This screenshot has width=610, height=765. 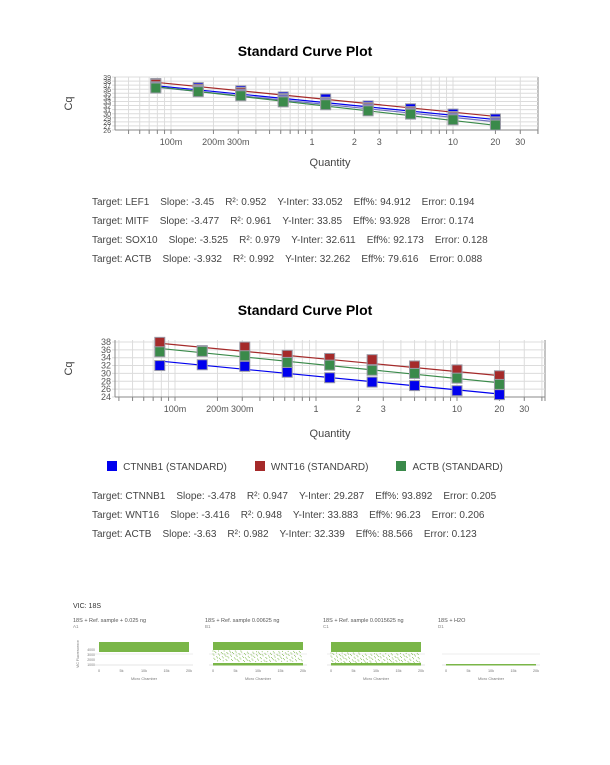 What do you see at coordinates (325, 515) in the screenshot?
I see `stat-yinter: Y-Inter: 33.883` at bounding box center [325, 515].